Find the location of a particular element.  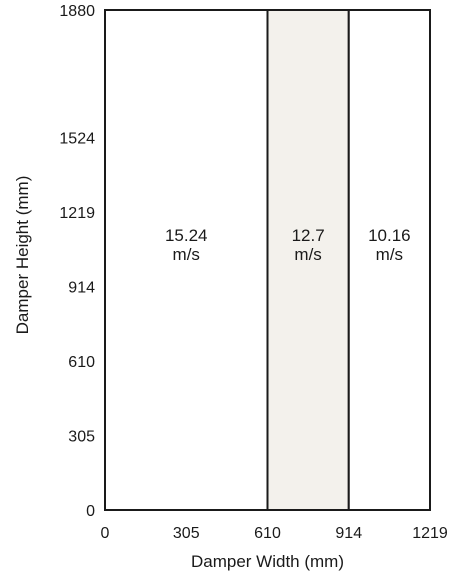

region-velocity-label: 12.7 is located at coordinates (308, 235).